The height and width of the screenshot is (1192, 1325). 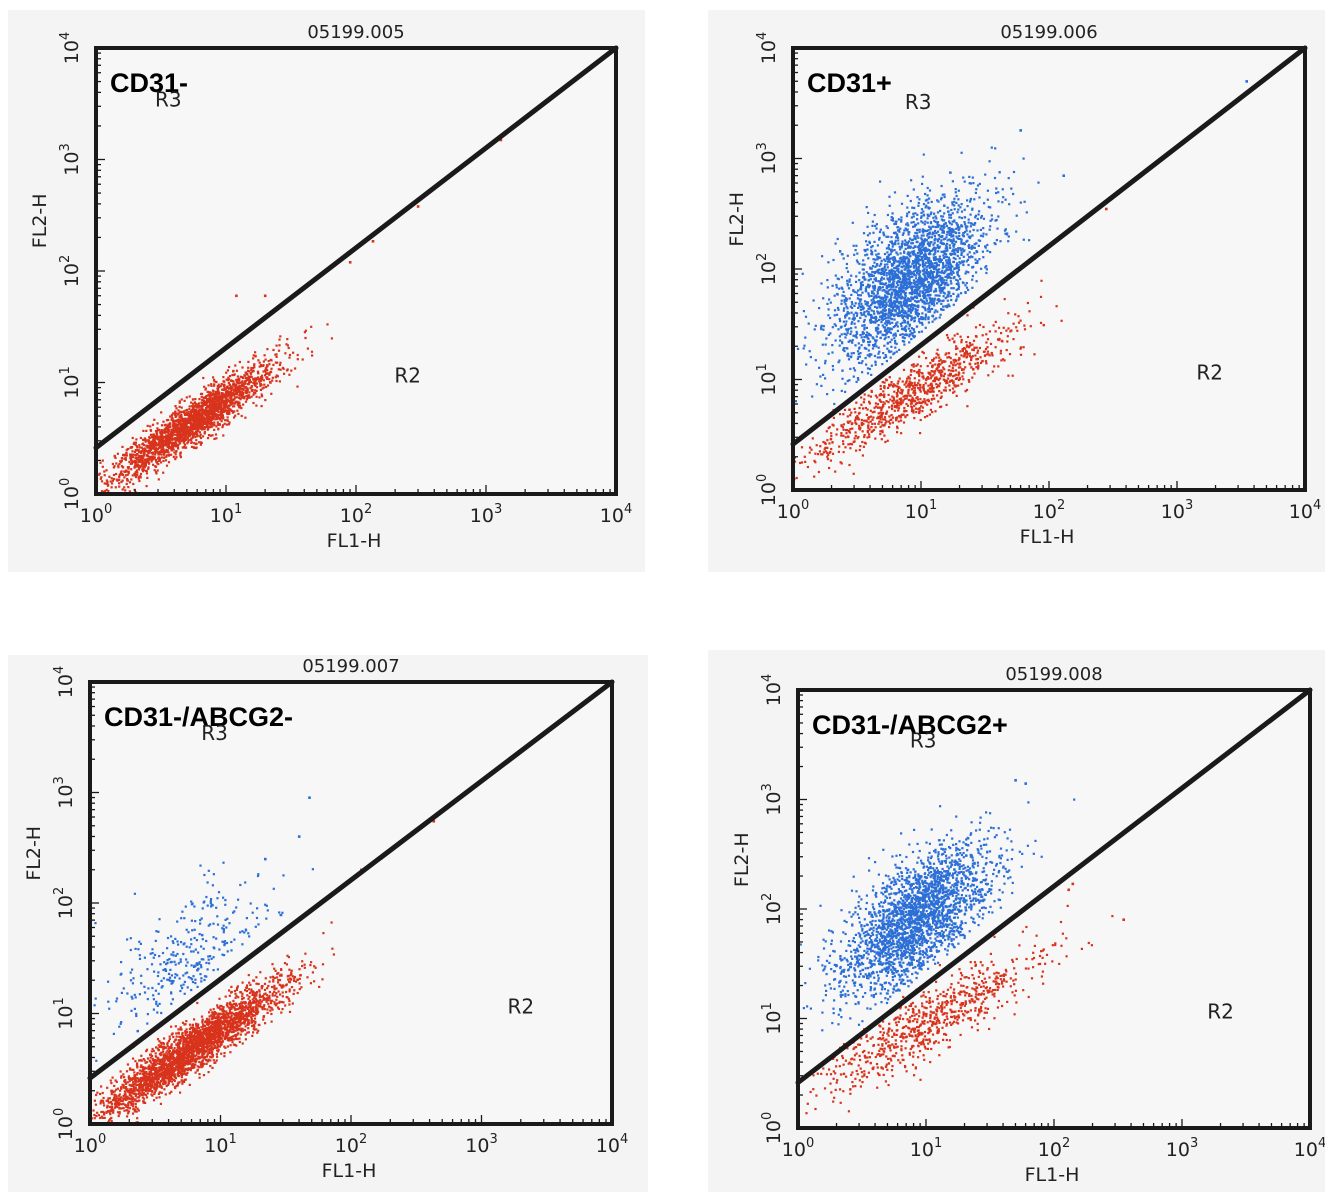 I want to click on panel-title: CD31-, so click(x=149, y=83).